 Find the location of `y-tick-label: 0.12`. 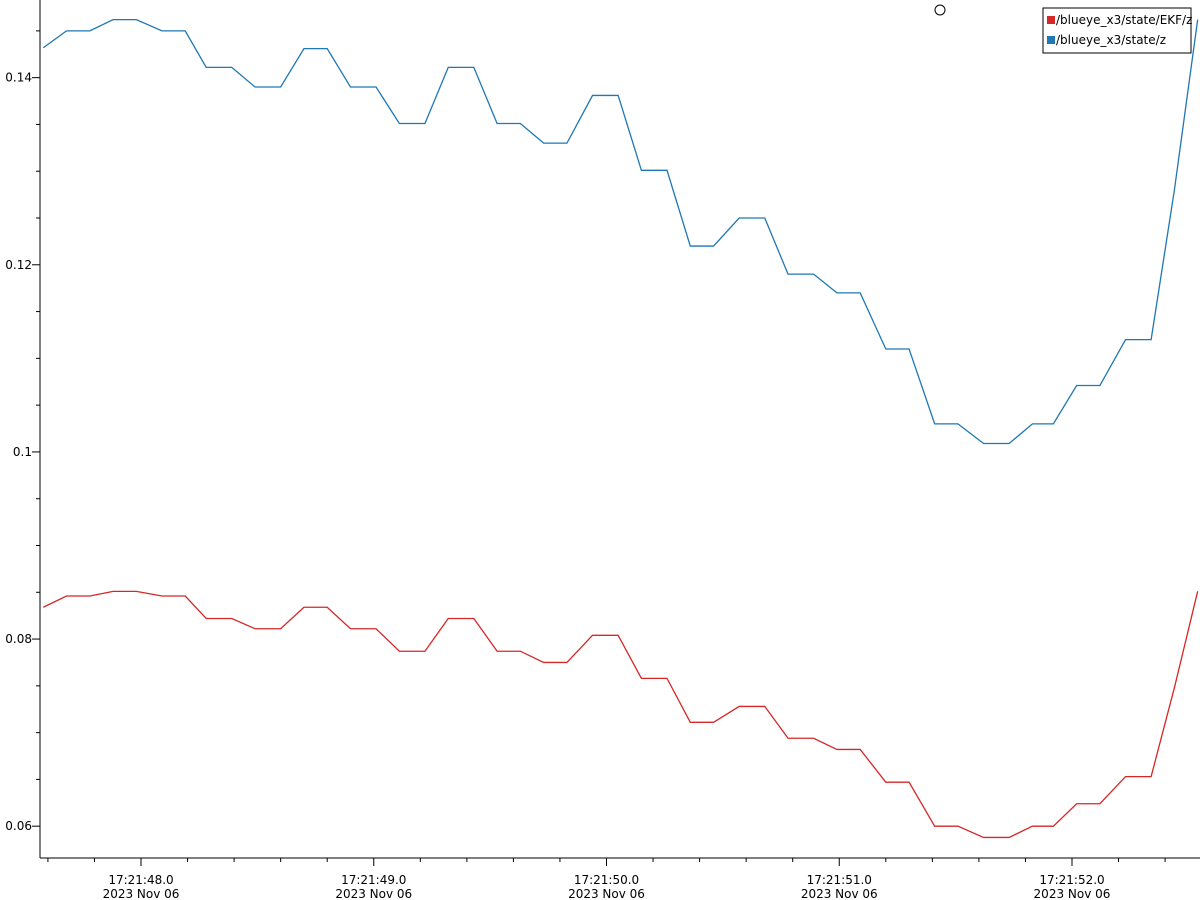

y-tick-label: 0.12 is located at coordinates (18, 265).